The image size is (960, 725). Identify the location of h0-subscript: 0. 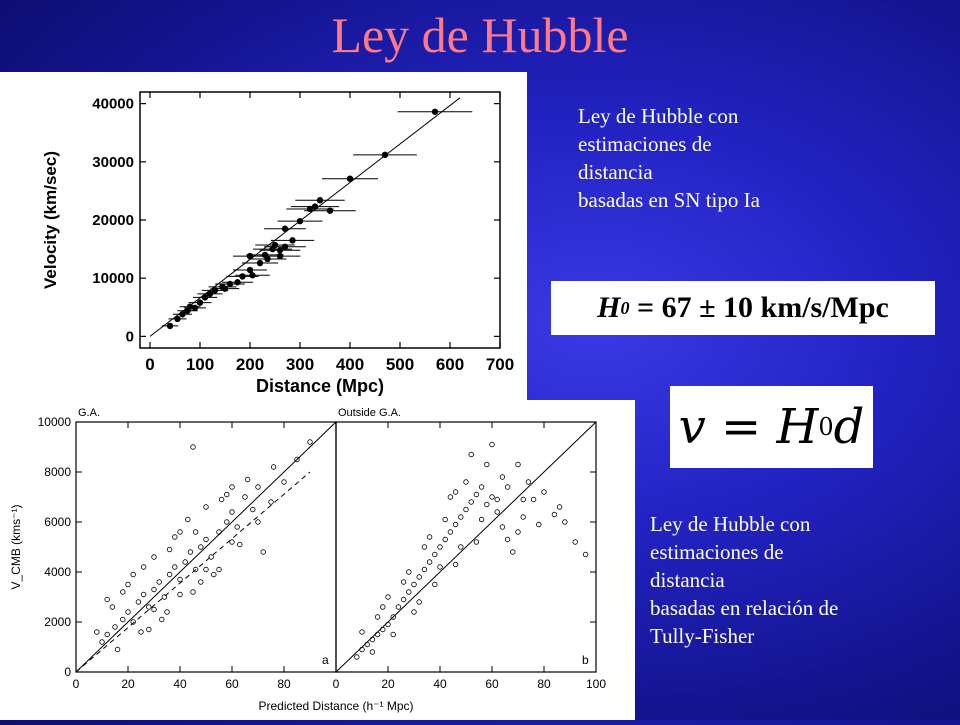
(625, 307).